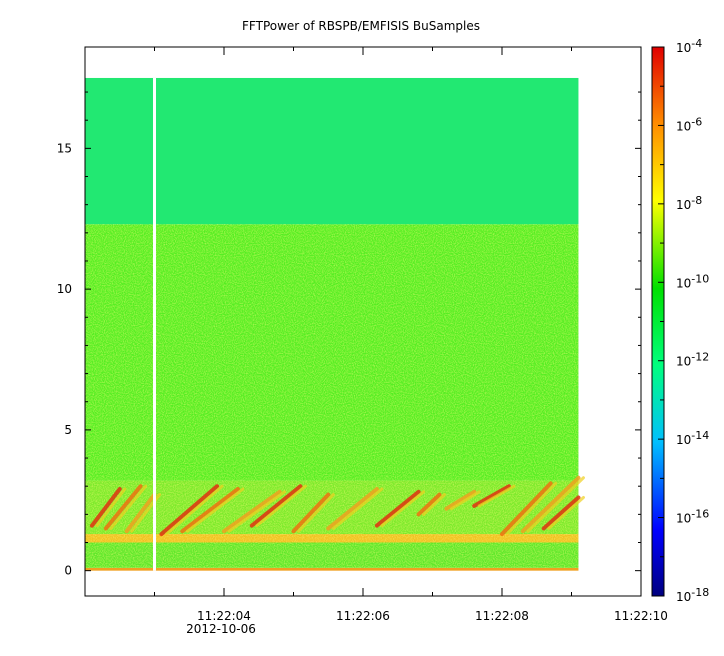  I want to click on y-tick-label: 0, so click(68, 571).